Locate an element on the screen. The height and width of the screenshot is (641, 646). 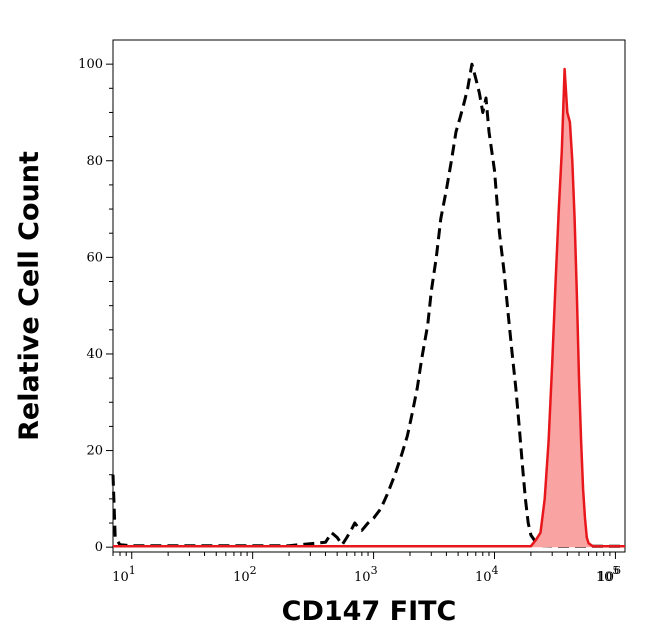
x-axis-title: CD147 FITC is located at coordinates (369, 611).